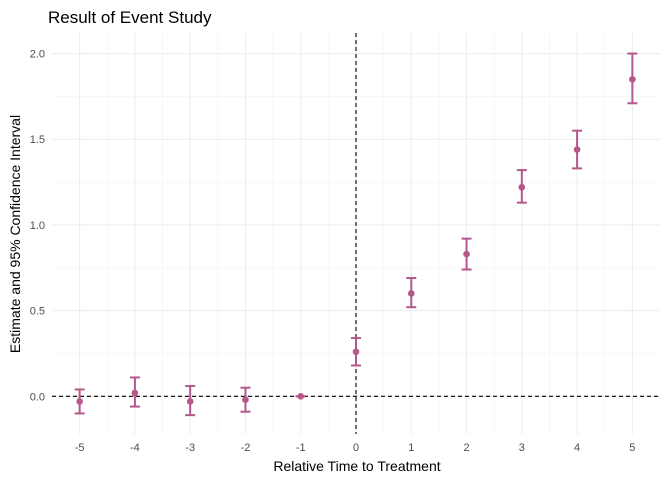  What do you see at coordinates (135, 448) in the screenshot?
I see `x-tick-label: -4` at bounding box center [135, 448].